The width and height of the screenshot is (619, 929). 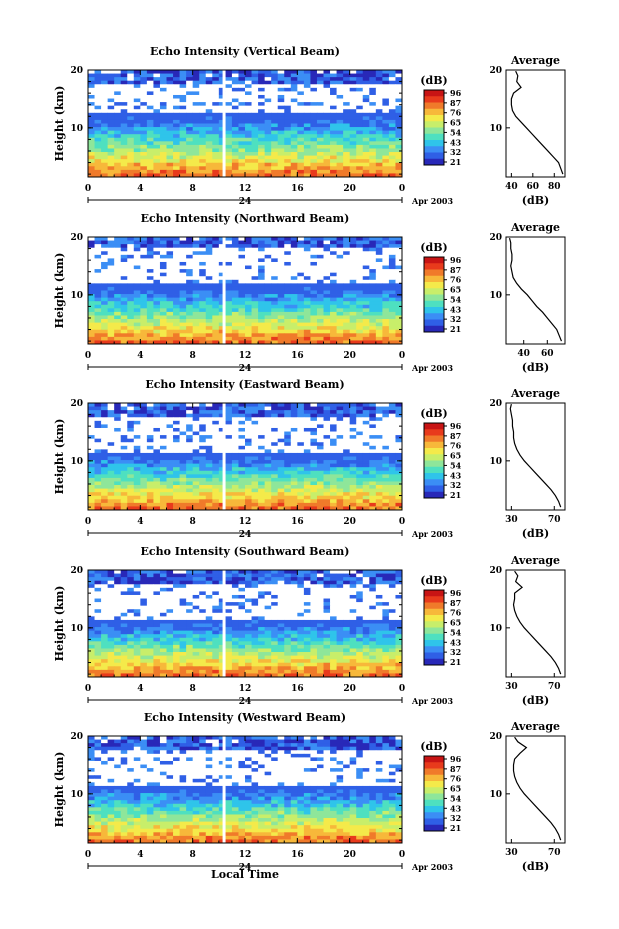 What do you see at coordinates (193, 522) in the screenshot?
I see `x-tick-label: 8` at bounding box center [193, 522].